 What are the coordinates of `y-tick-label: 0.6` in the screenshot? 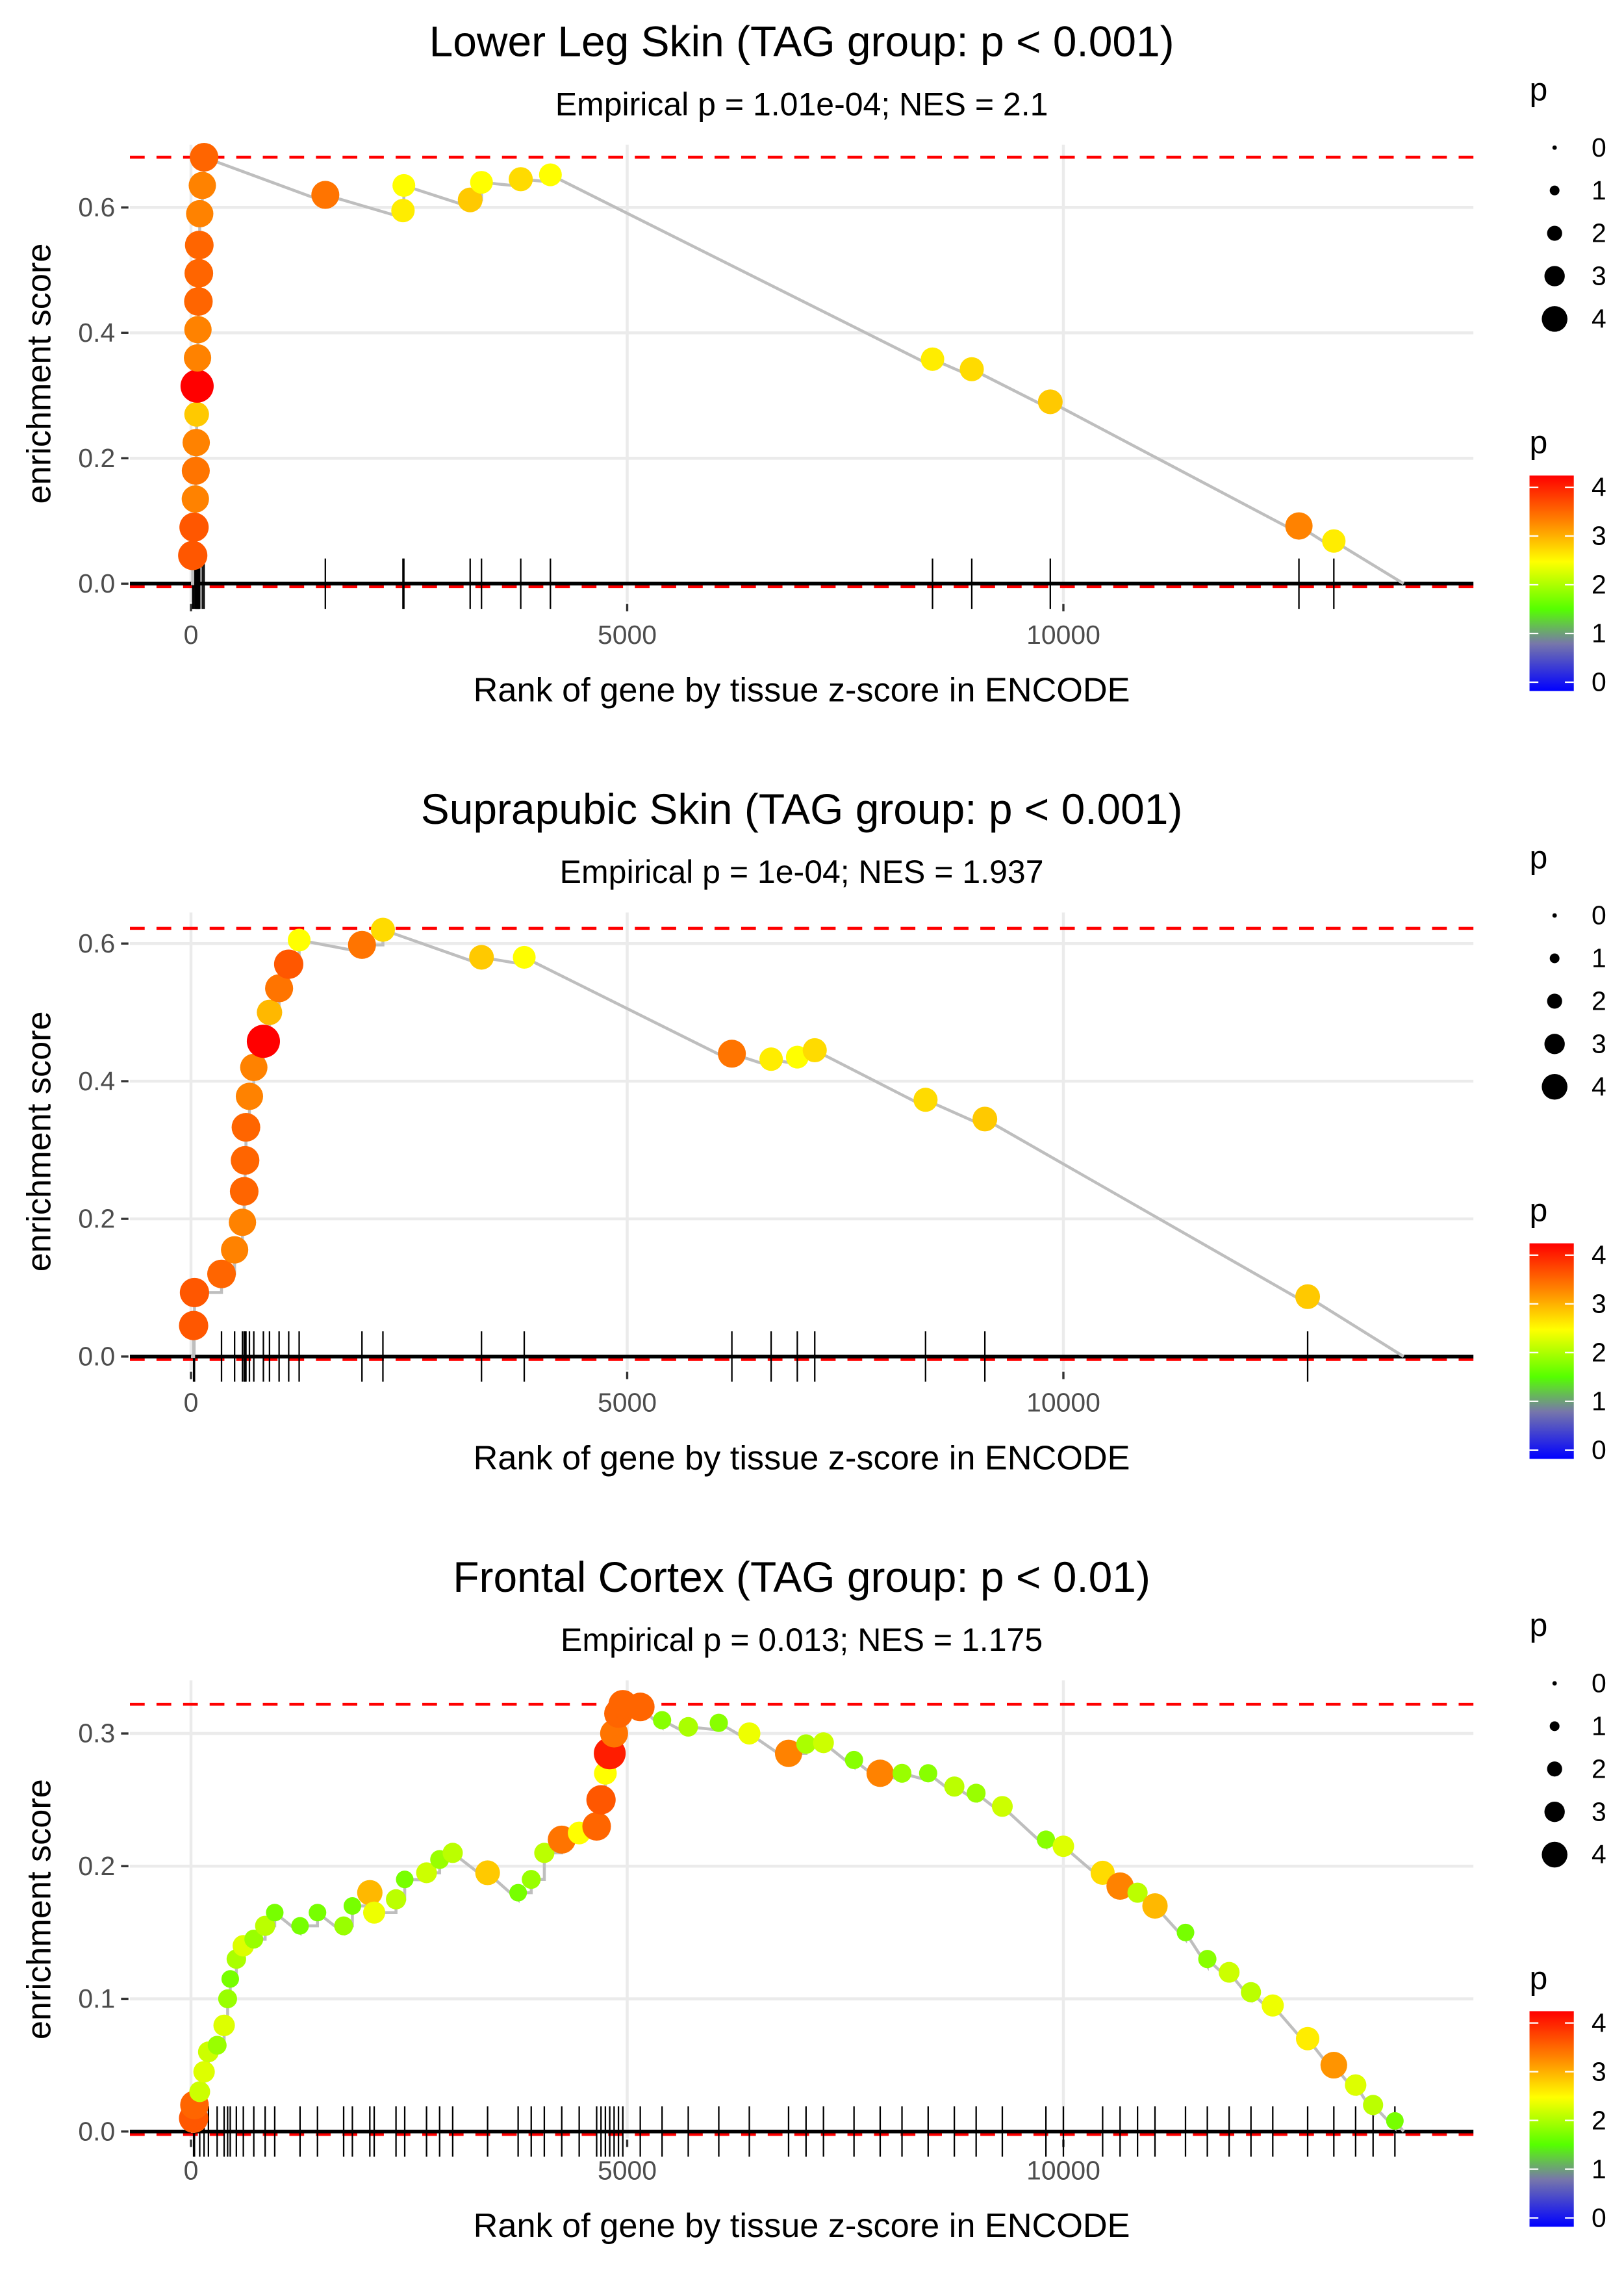 It's located at (96, 207).